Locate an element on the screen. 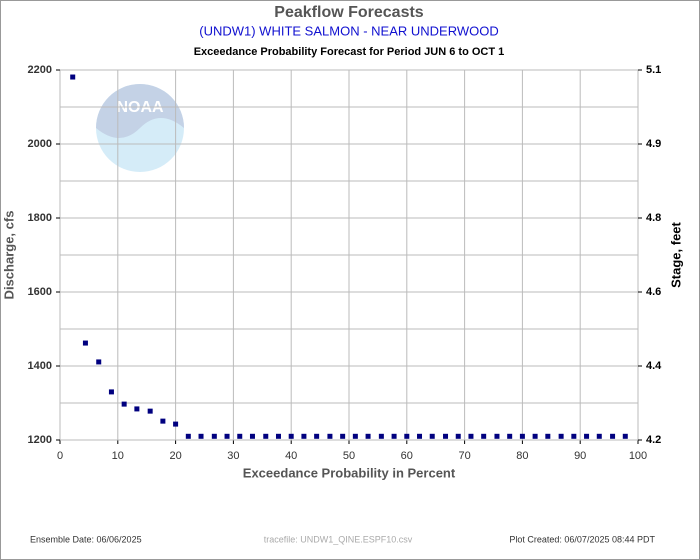  y2-tick-label: 5.1 is located at coordinates (653, 70).